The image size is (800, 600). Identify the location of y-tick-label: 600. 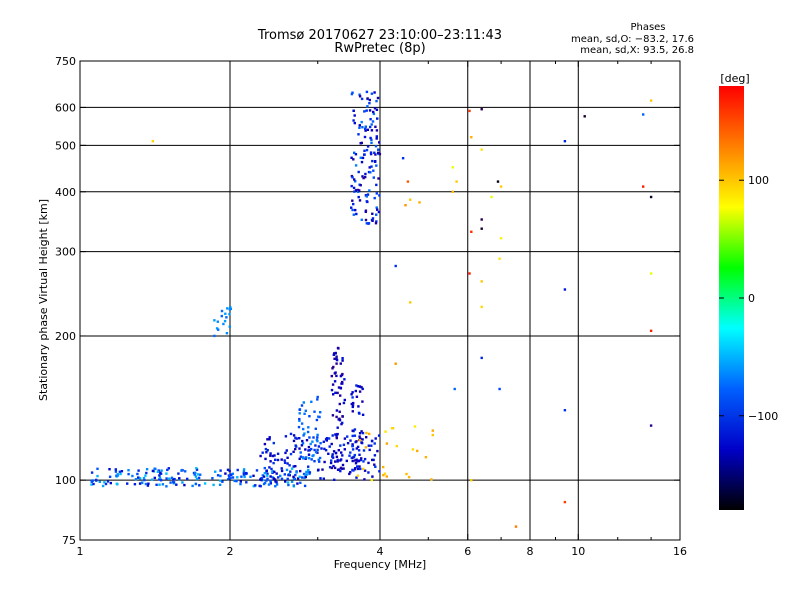
(65, 107).